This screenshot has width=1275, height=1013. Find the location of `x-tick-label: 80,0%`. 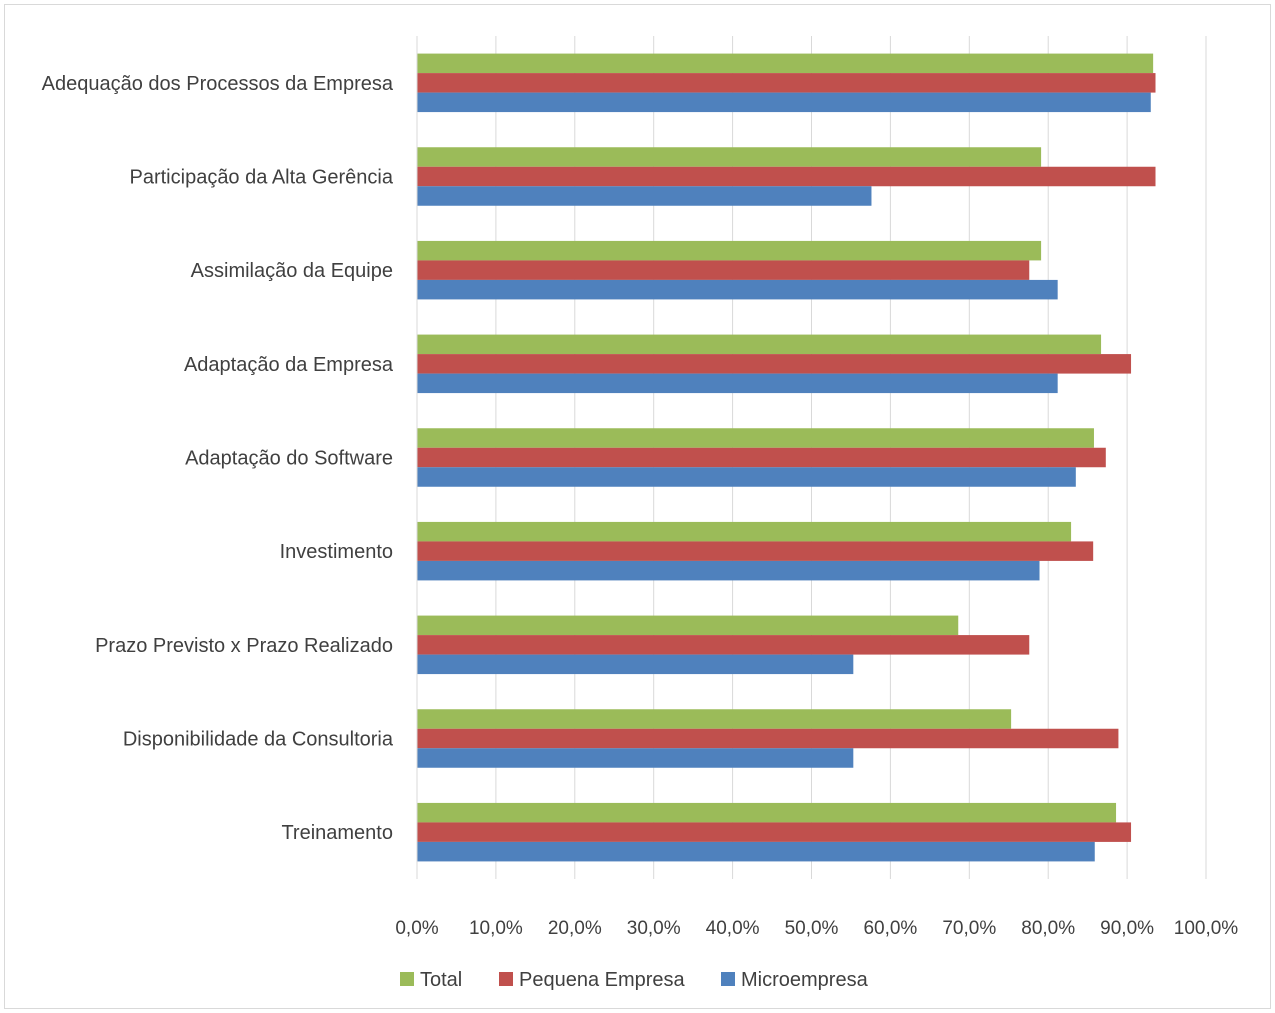

x-tick-label: 80,0% is located at coordinates (1048, 928).